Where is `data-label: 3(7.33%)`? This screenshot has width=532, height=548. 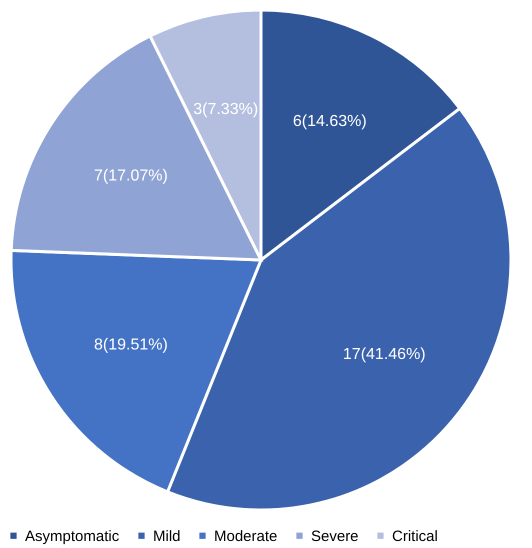 data-label: 3(7.33%) is located at coordinates (225, 109).